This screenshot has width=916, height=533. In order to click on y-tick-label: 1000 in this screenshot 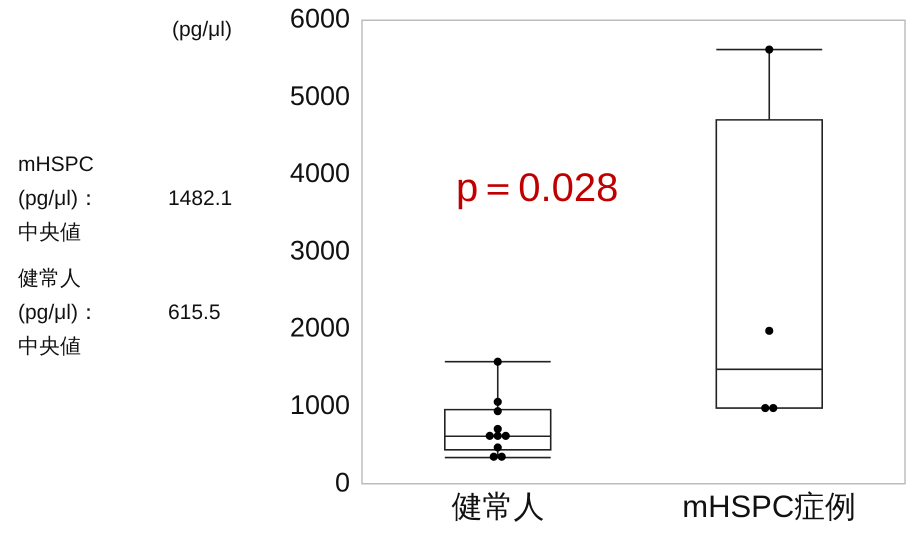, I will do `click(320, 405)`.